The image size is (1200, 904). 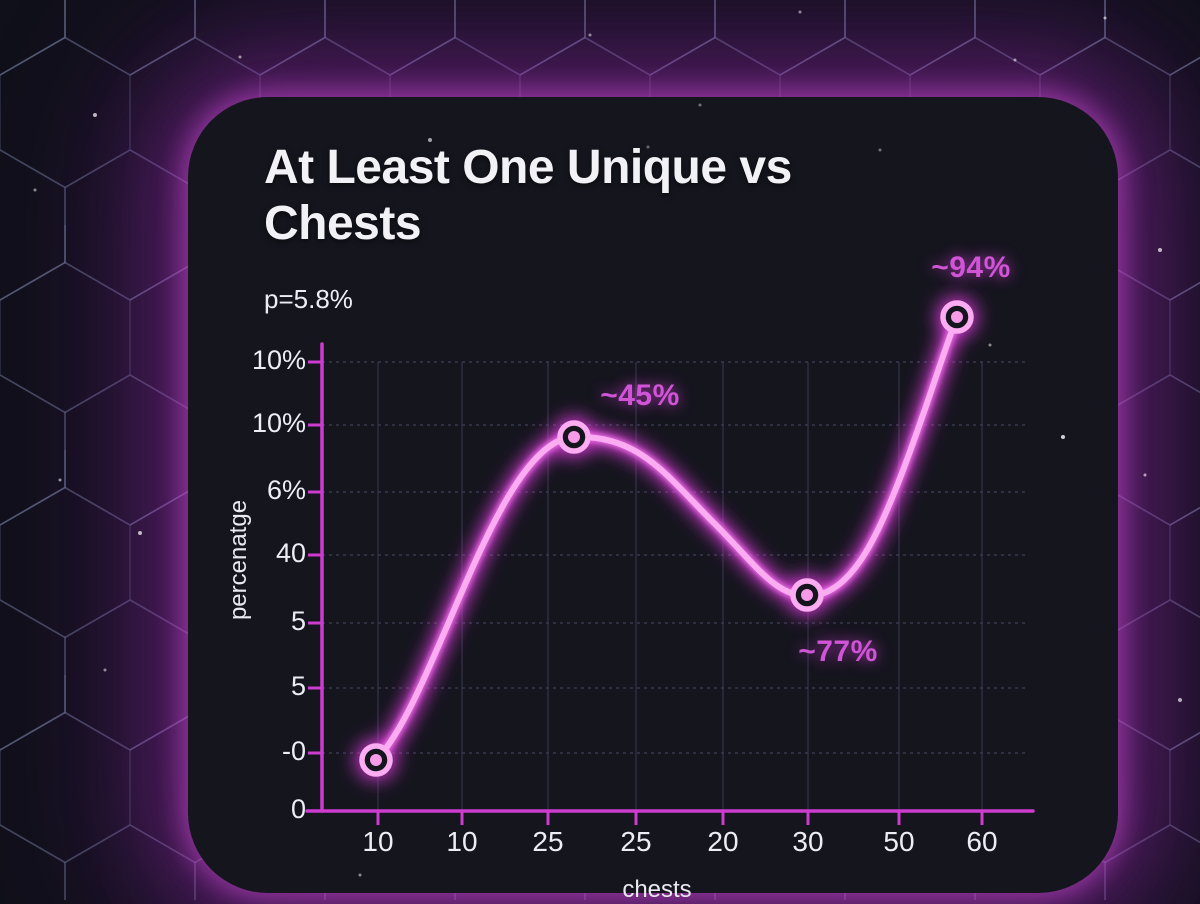 I want to click on x-tick-label: 50, so click(x=899, y=841).